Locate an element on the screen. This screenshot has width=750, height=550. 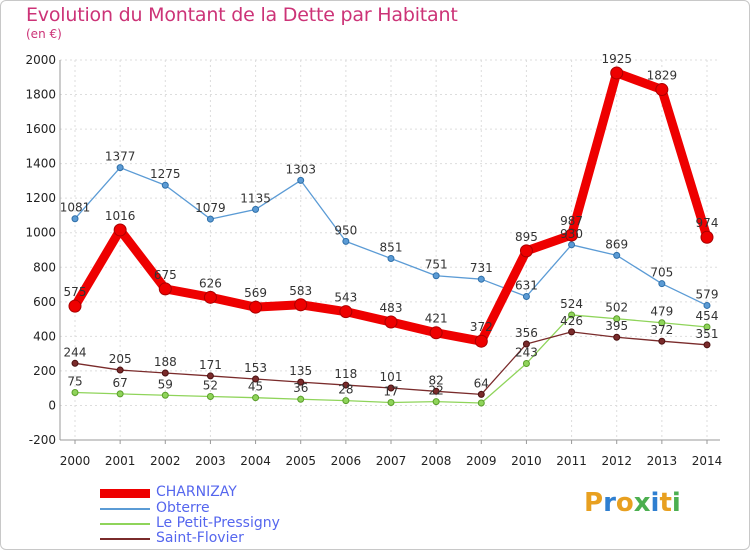
data-label-le-petit-pressigny: 36 is located at coordinates (300, 388).